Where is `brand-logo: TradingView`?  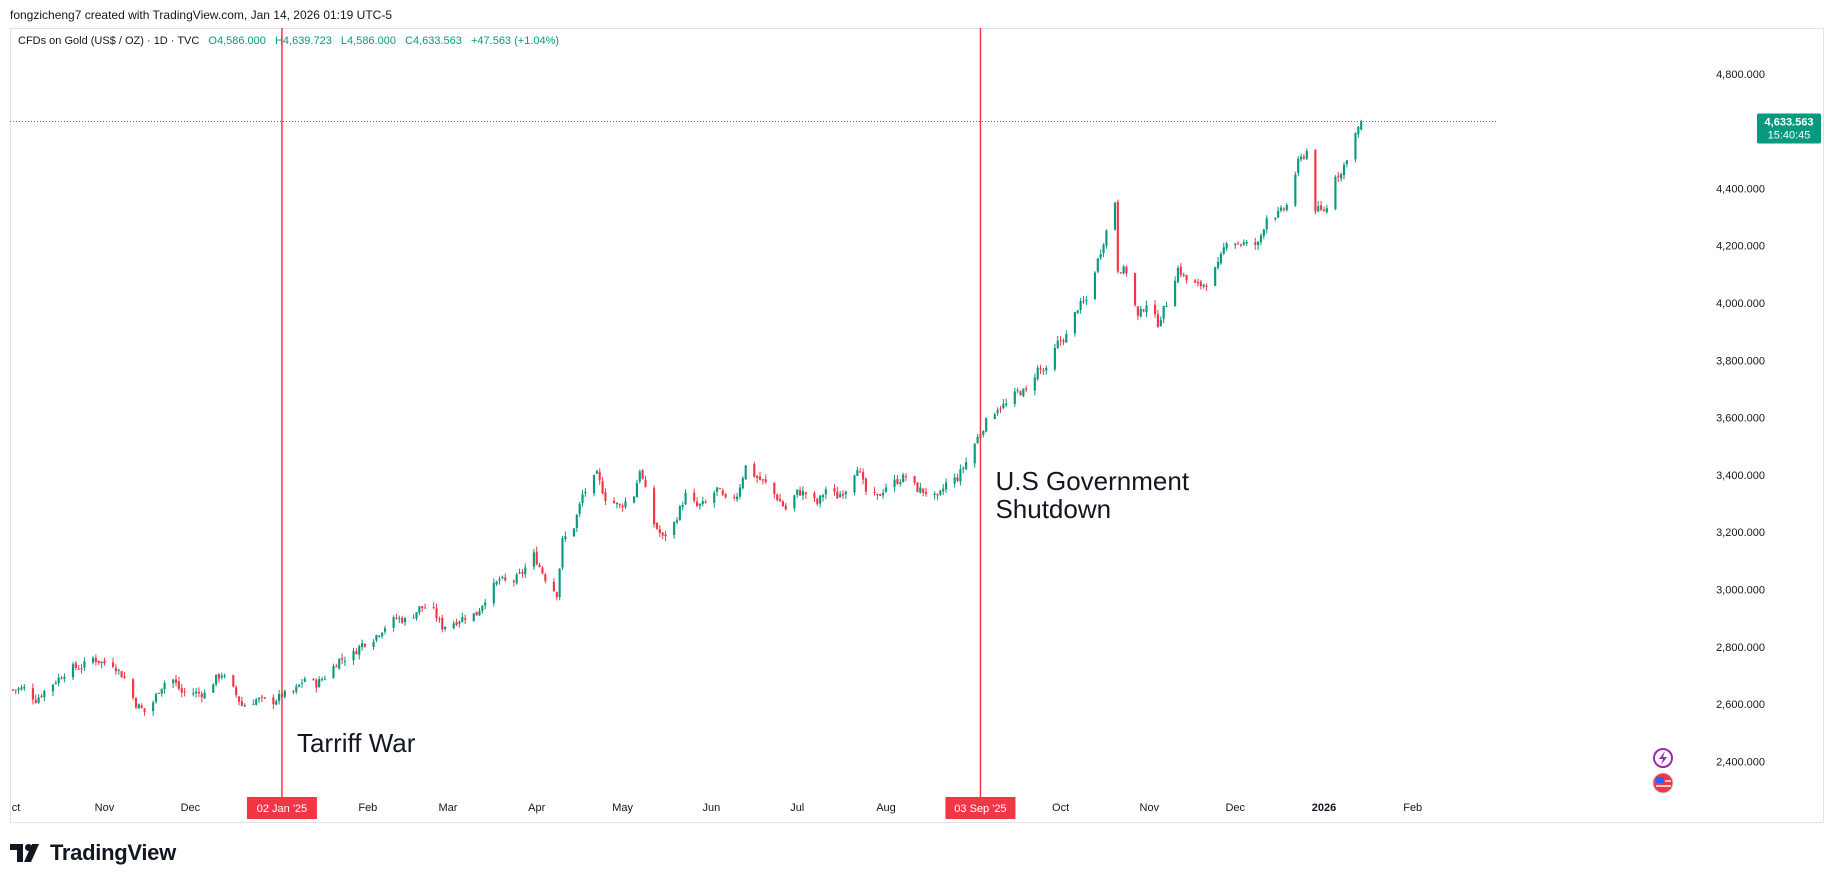 brand-logo: TradingView is located at coordinates (93, 853).